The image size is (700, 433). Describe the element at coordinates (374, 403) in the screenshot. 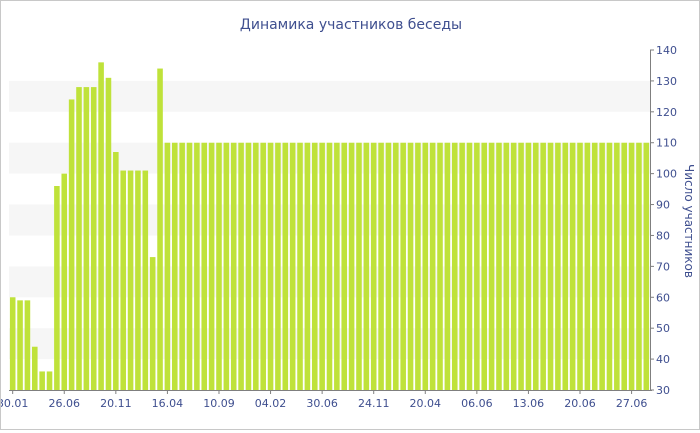

I see `x-tick-label: 24.11` at that location.